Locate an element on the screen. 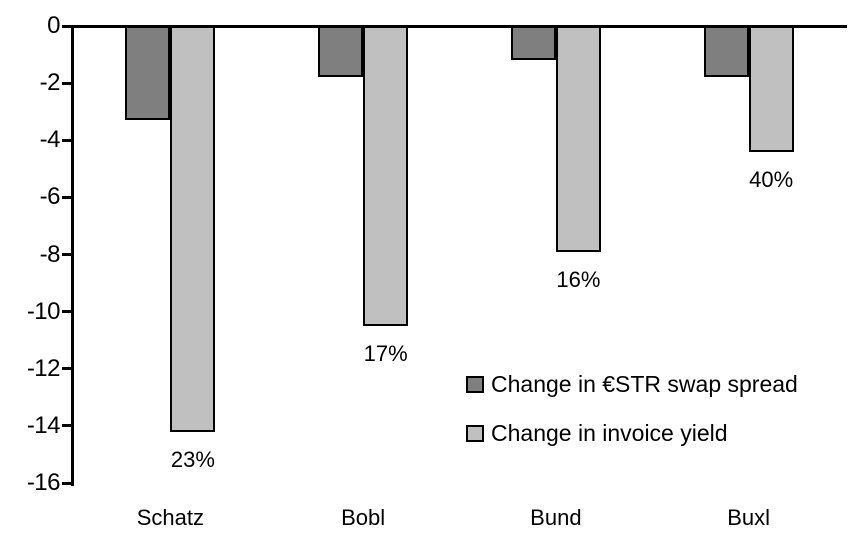 The image size is (852, 539). y-tick-label: -12 is located at coordinates (43, 368).